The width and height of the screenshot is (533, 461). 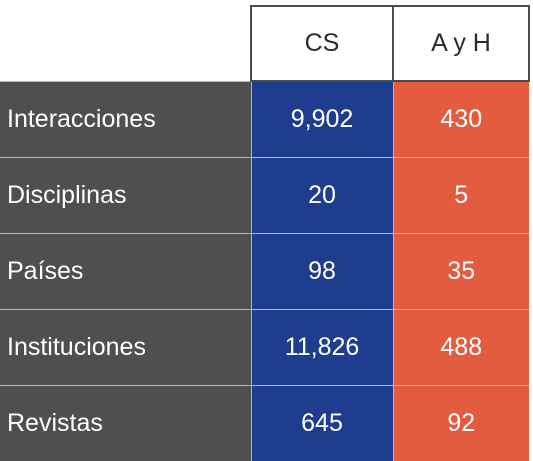 I want to click on cs-value: 20, so click(x=321, y=194).